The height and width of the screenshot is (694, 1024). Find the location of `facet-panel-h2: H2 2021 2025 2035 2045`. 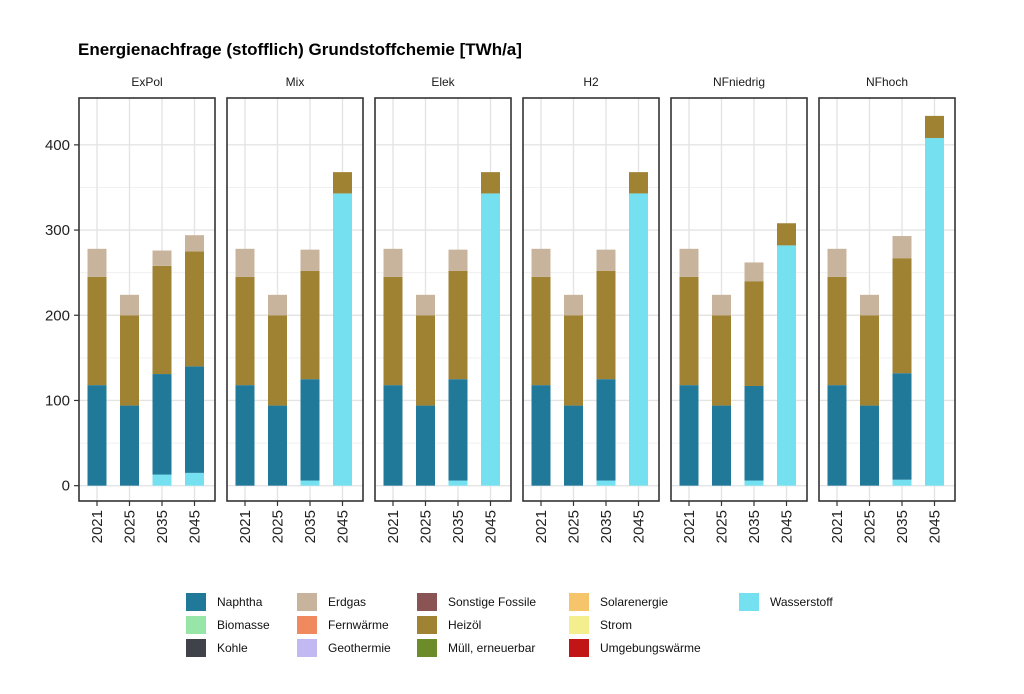

facet-panel-h2: H2 2021 2025 2035 2045 is located at coordinates (591, 309).